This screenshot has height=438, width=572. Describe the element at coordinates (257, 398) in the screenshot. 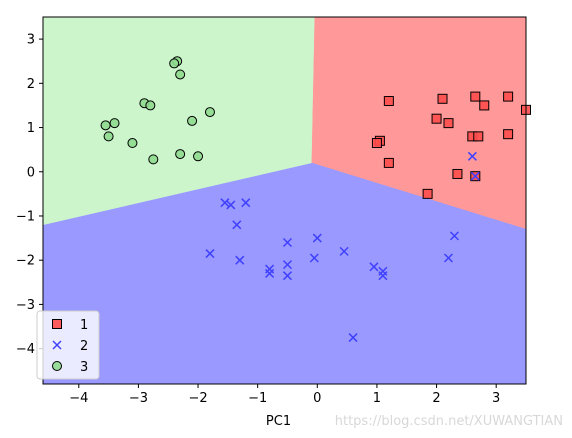

I see `x-tick-label: −1` at that location.